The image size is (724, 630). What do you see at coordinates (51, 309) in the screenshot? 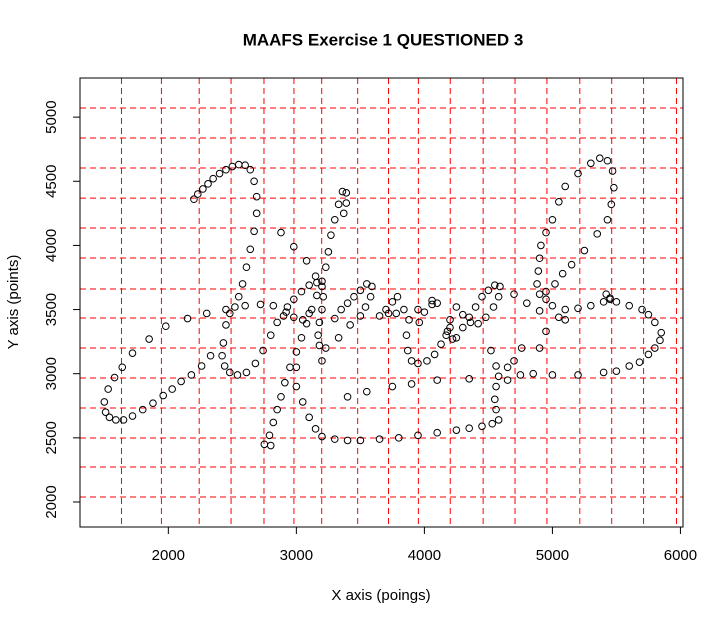
I see `y-tick-label: 3500` at bounding box center [51, 309].